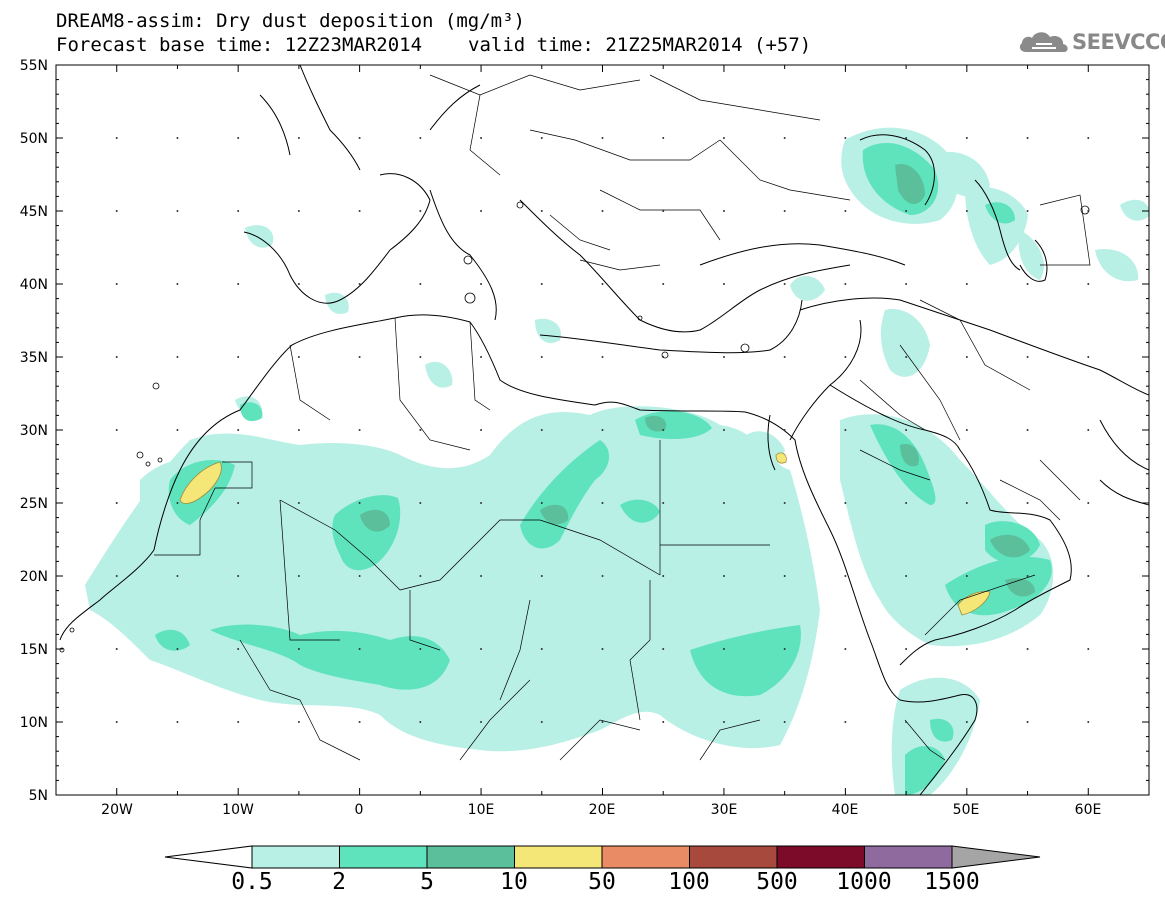  What do you see at coordinates (239, 45) in the screenshot?
I see `forecast-base-time: Forecast base time: 12Z23MAR2014` at bounding box center [239, 45].